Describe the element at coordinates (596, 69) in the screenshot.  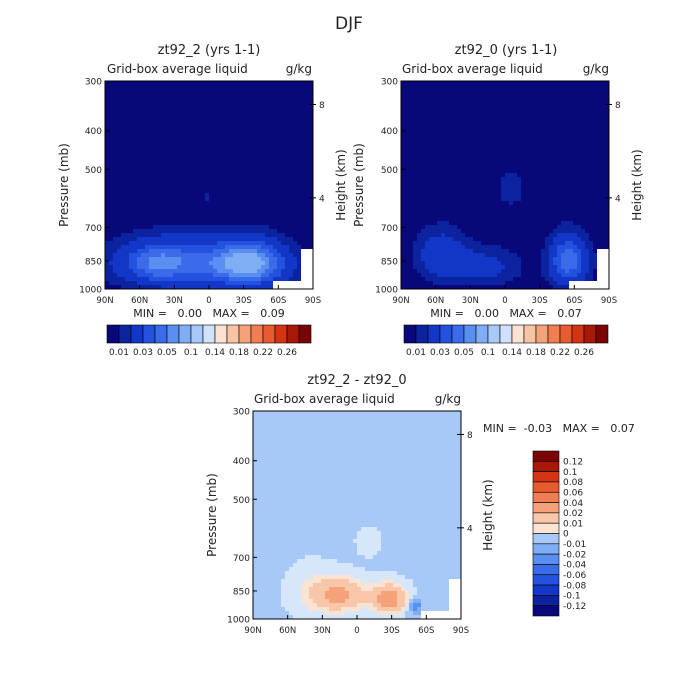
I see `panel-units: g/kg` at that location.